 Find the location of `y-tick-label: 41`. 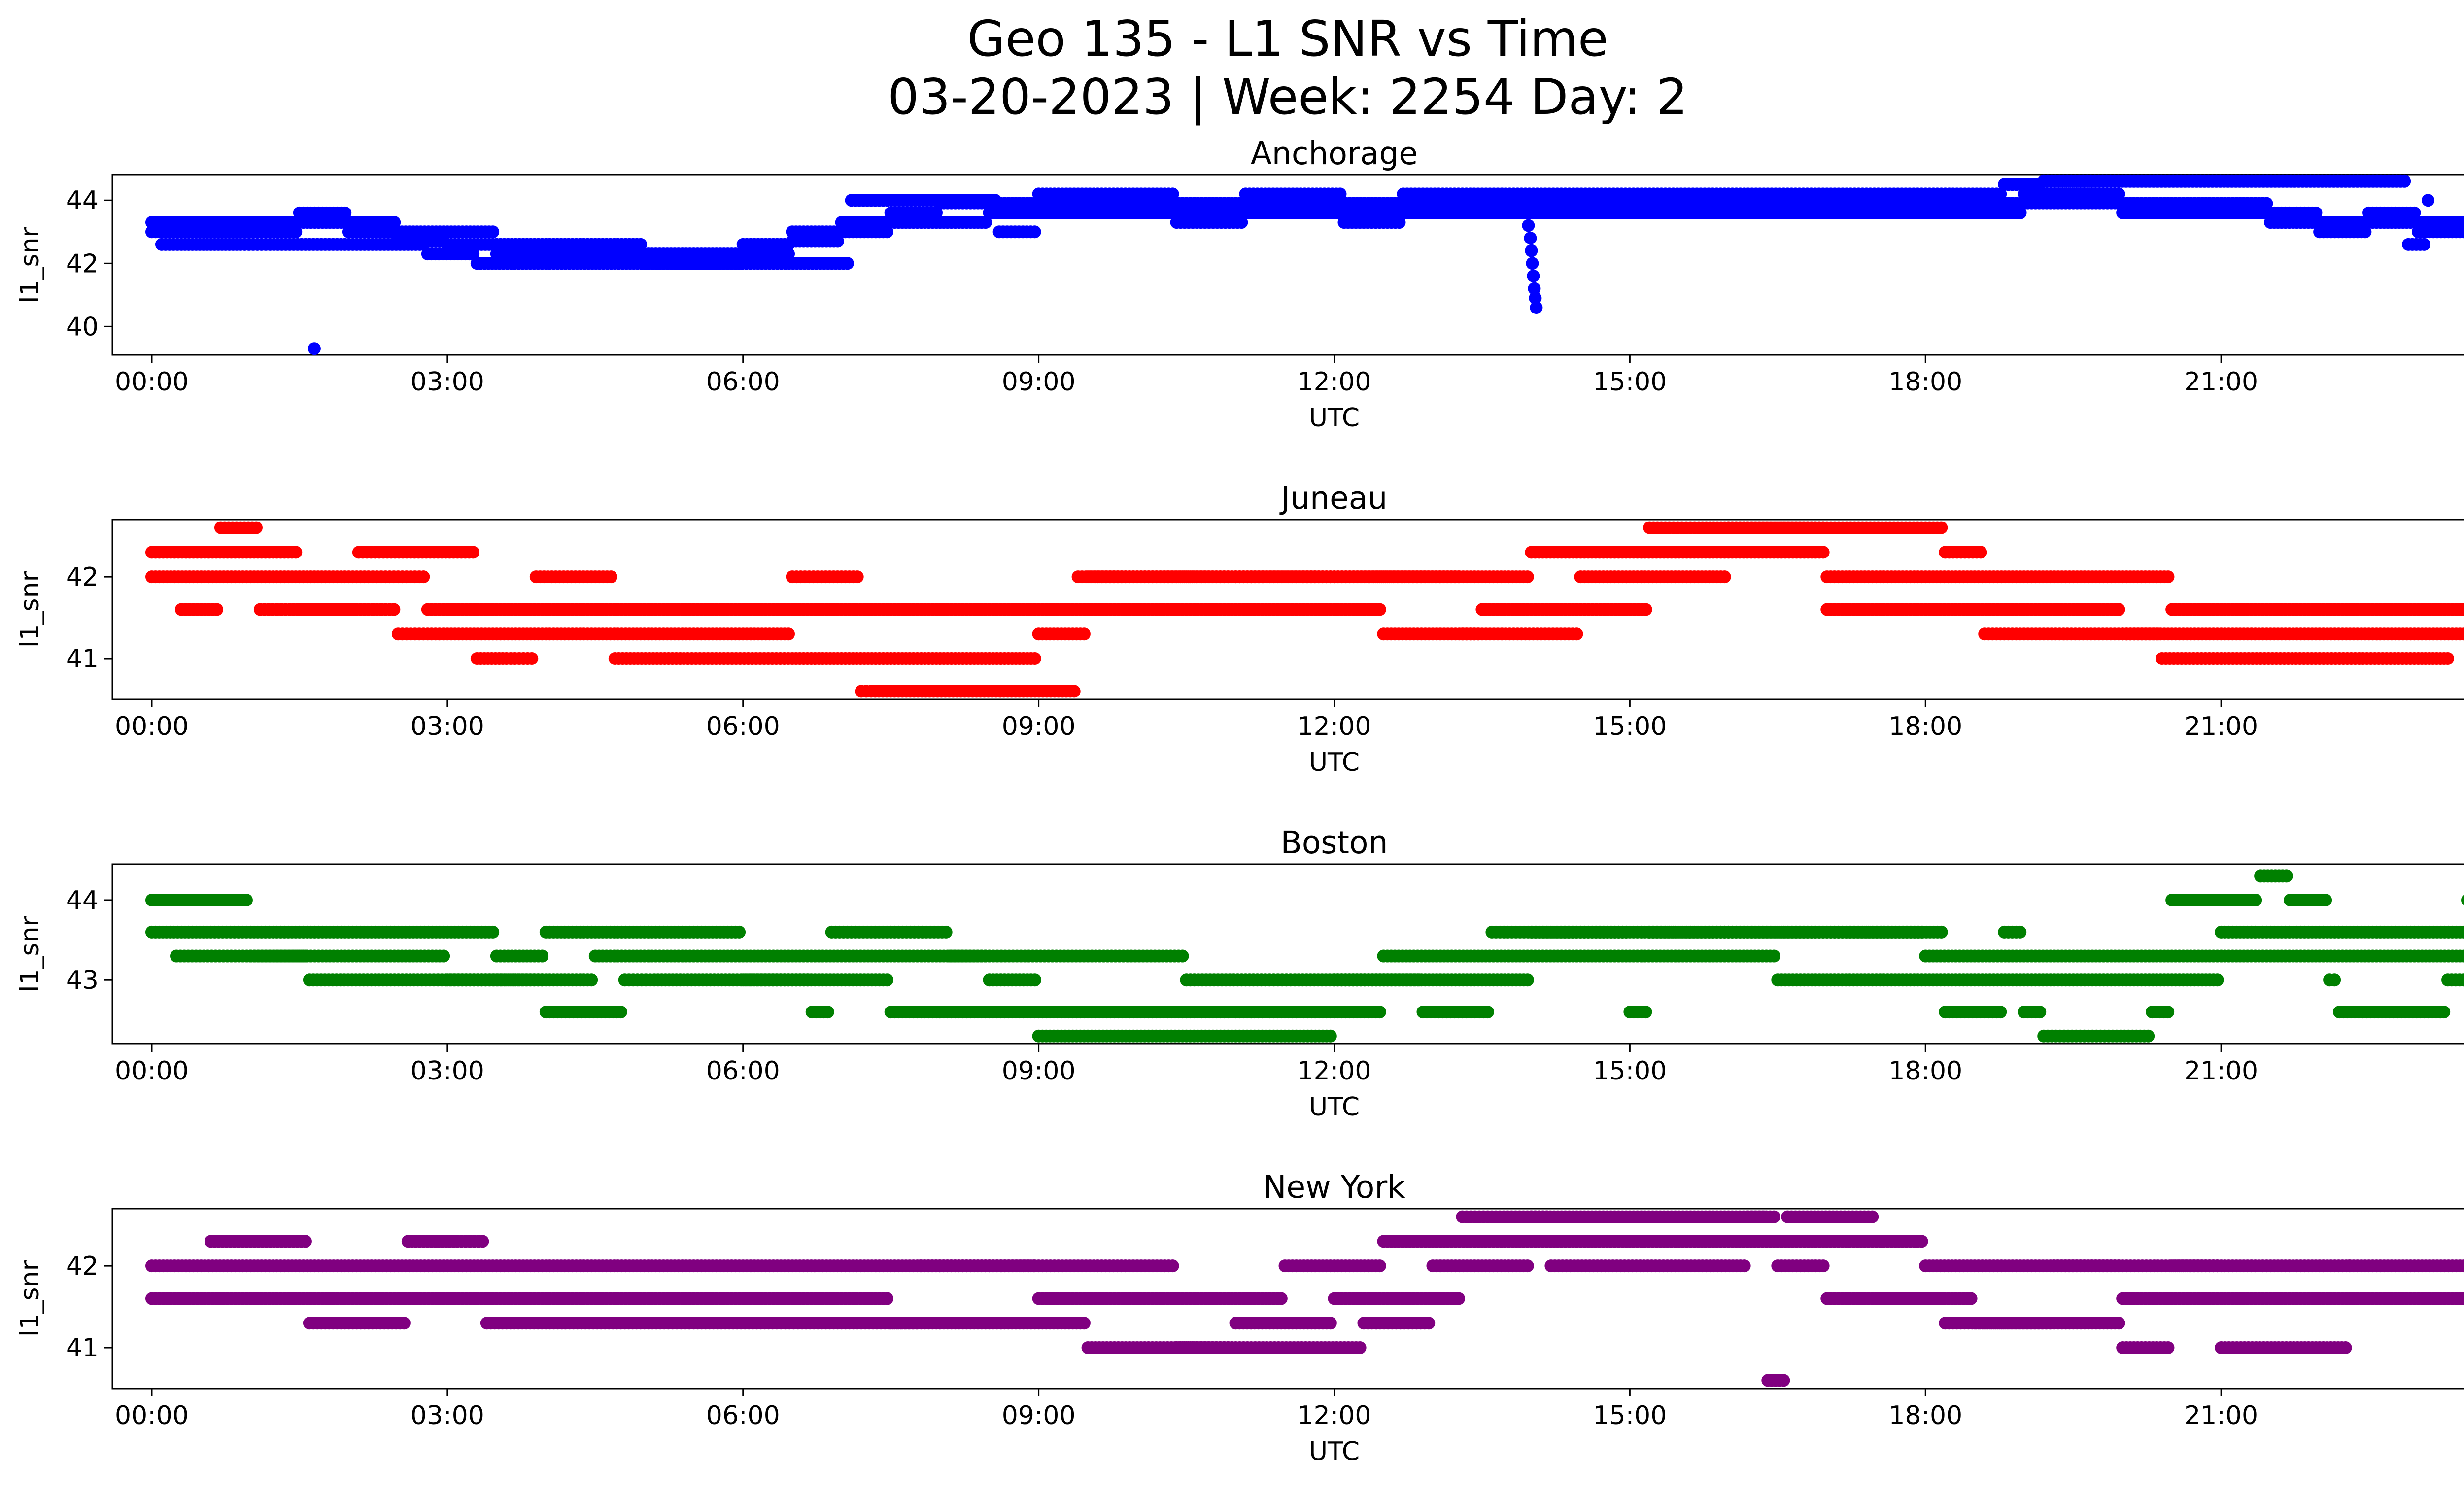

y-tick-label: 41 is located at coordinates (82, 659).